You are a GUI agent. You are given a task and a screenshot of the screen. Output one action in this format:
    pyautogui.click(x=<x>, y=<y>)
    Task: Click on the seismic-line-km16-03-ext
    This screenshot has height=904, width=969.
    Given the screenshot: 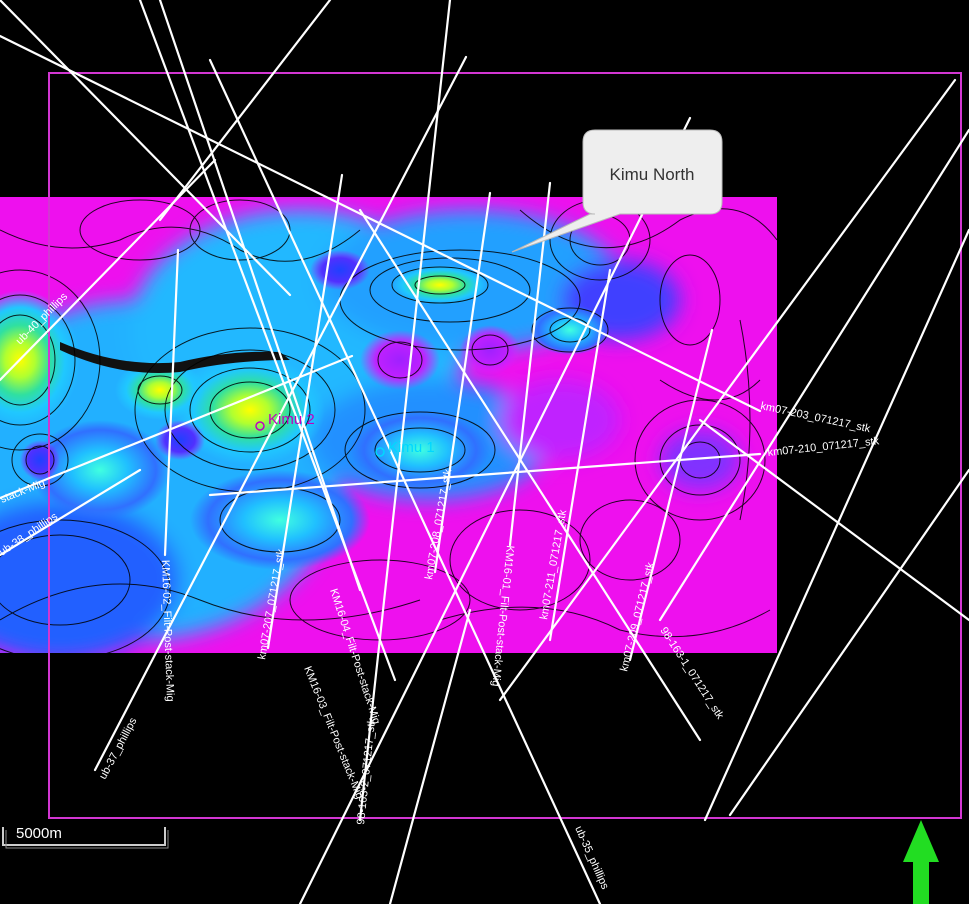 What is the action you would take?
    pyautogui.click(x=146, y=148)
    